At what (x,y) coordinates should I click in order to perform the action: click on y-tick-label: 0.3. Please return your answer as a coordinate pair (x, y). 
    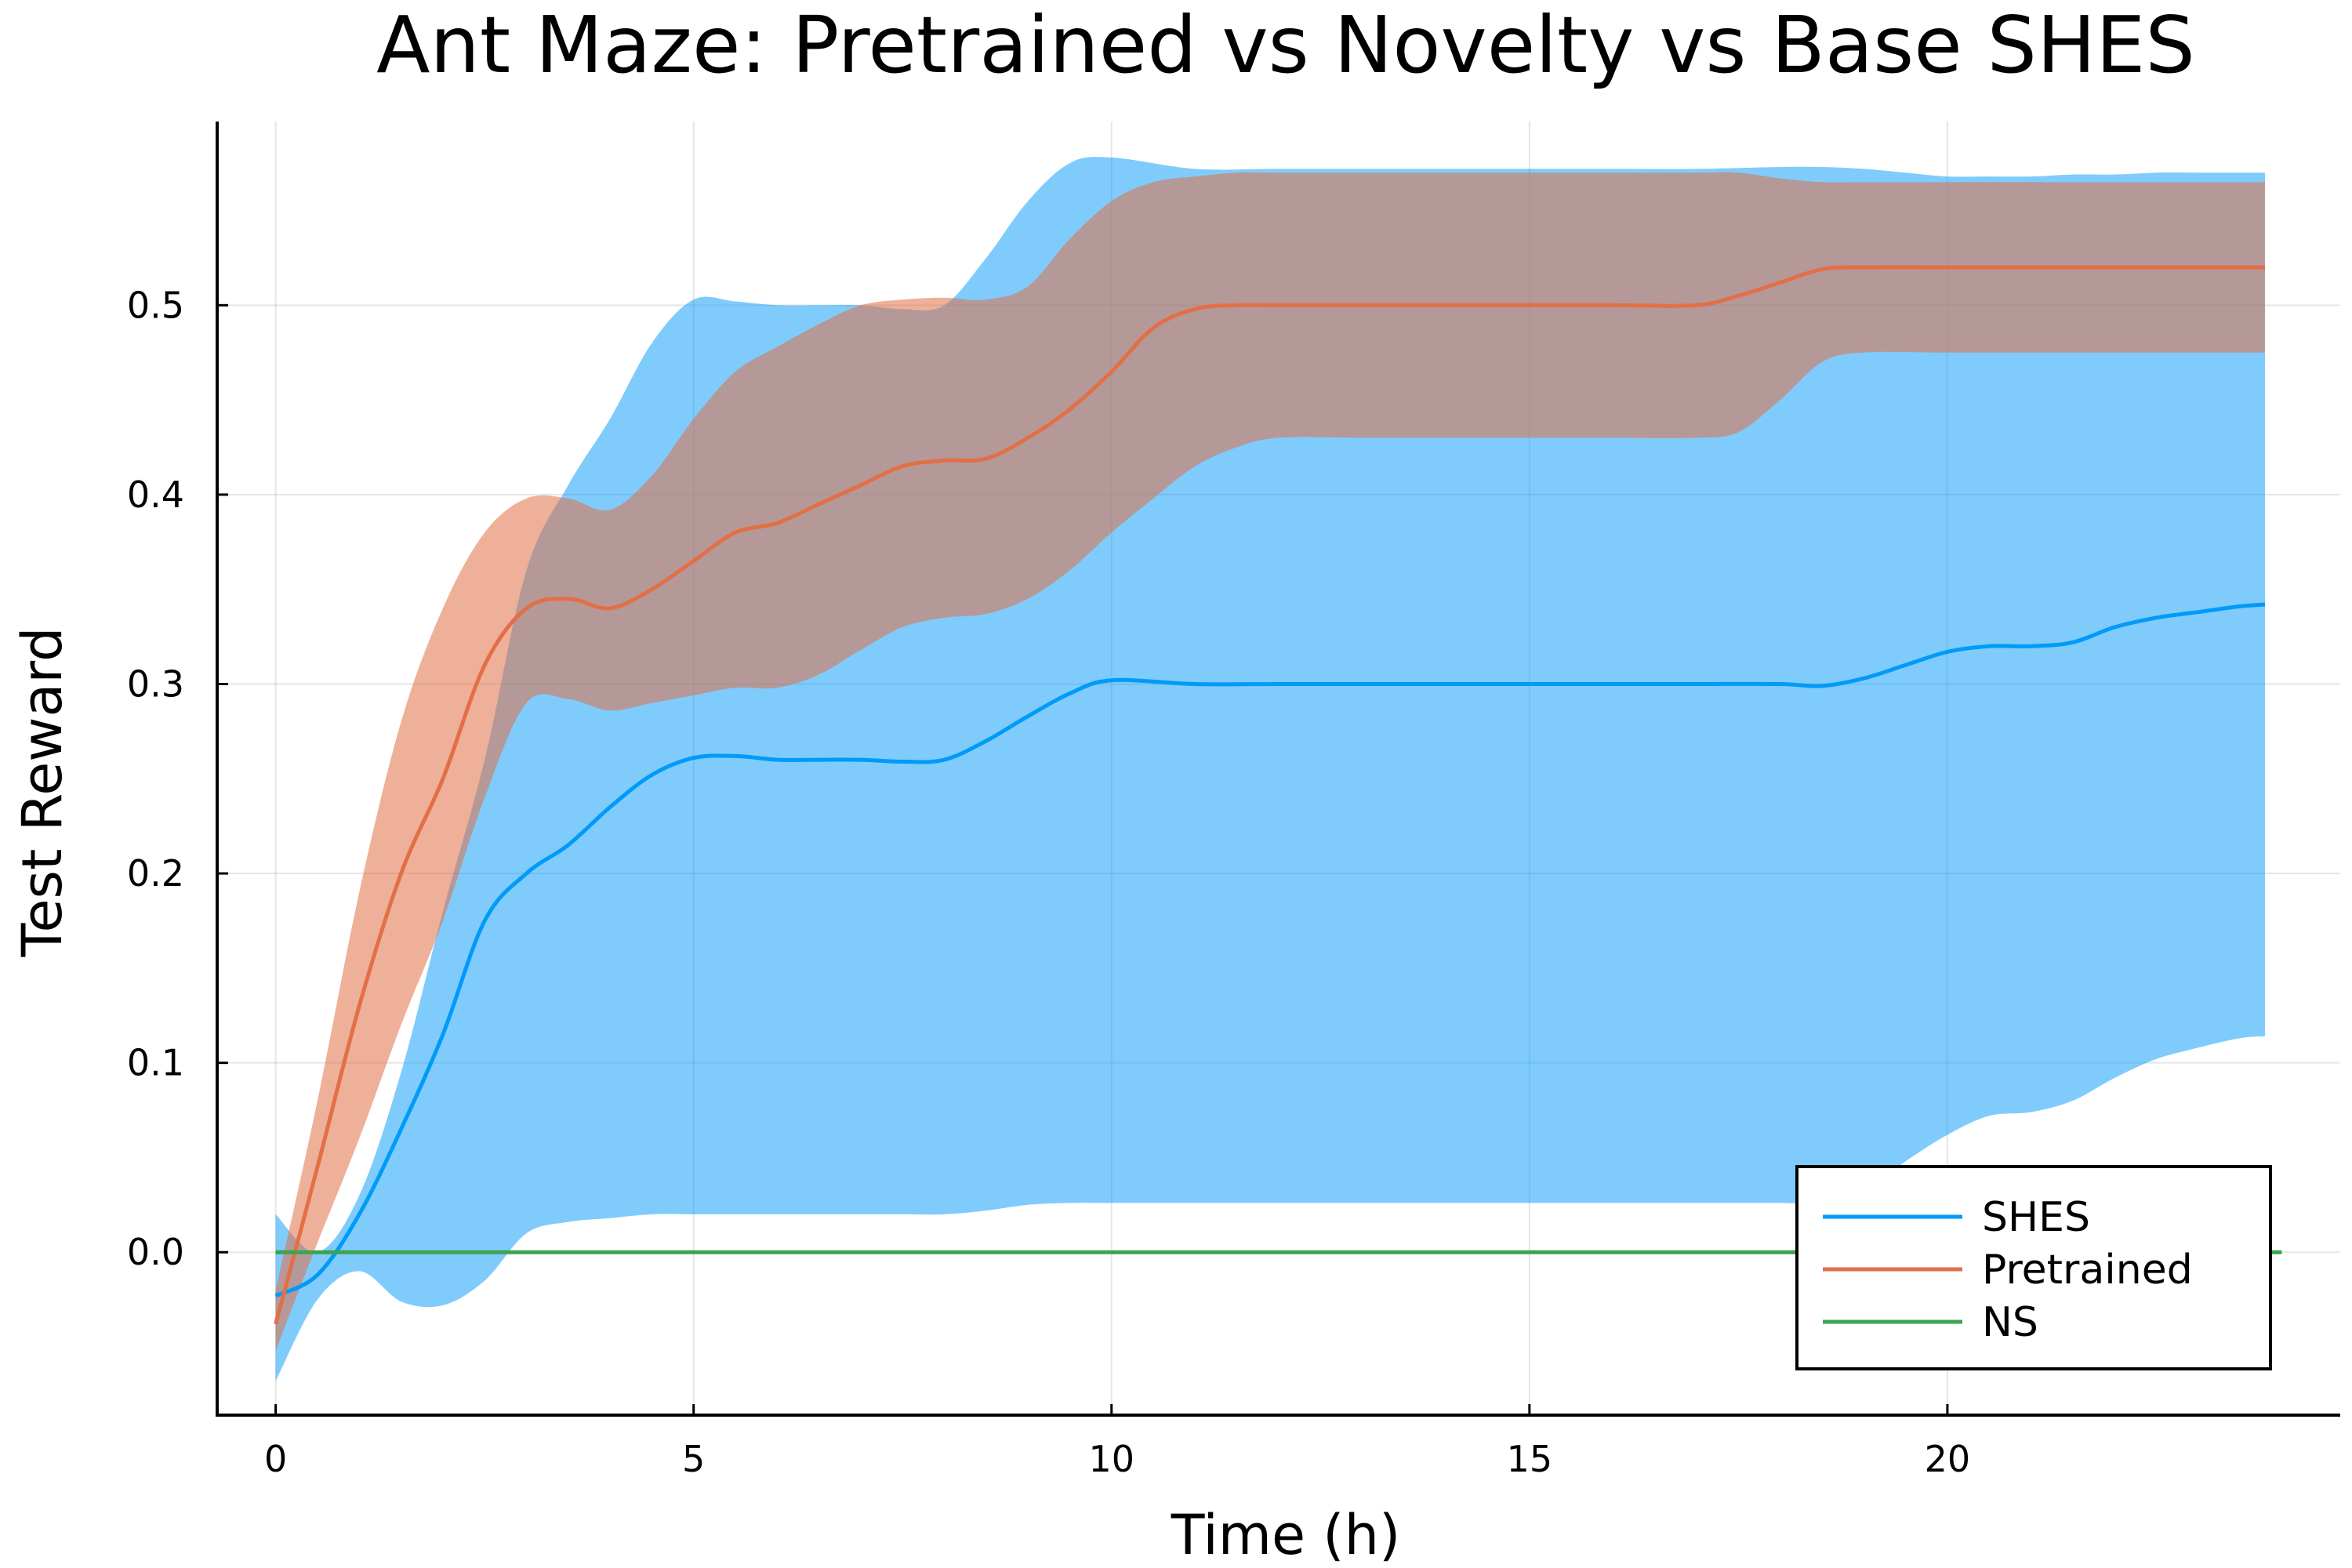
    Looking at the image, I should click on (155, 683).